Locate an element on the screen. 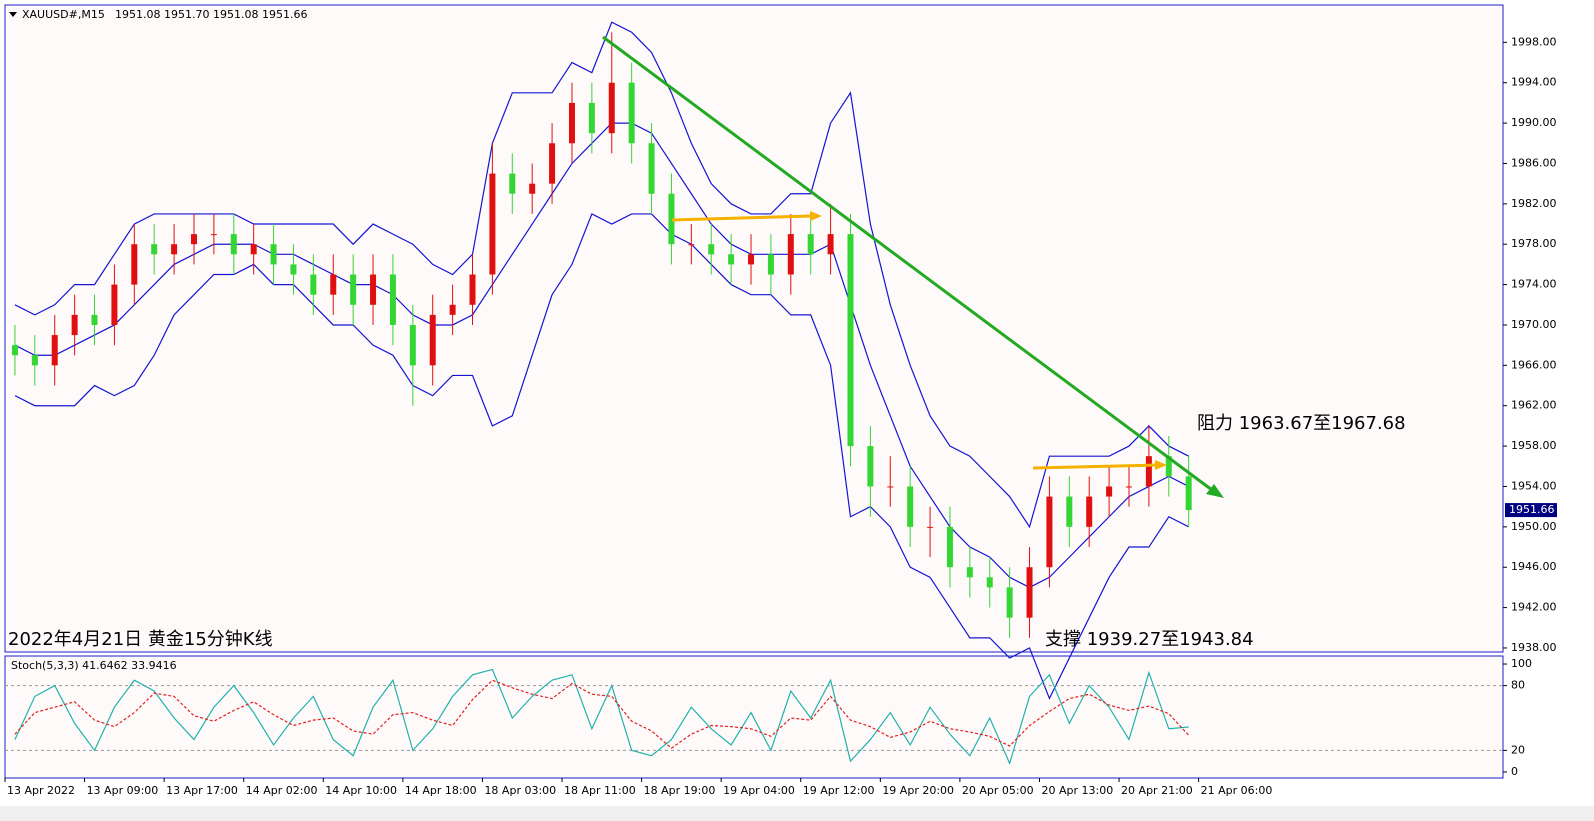 The height and width of the screenshot is (821, 1594). collapse-icon is located at coordinates (13, 14).